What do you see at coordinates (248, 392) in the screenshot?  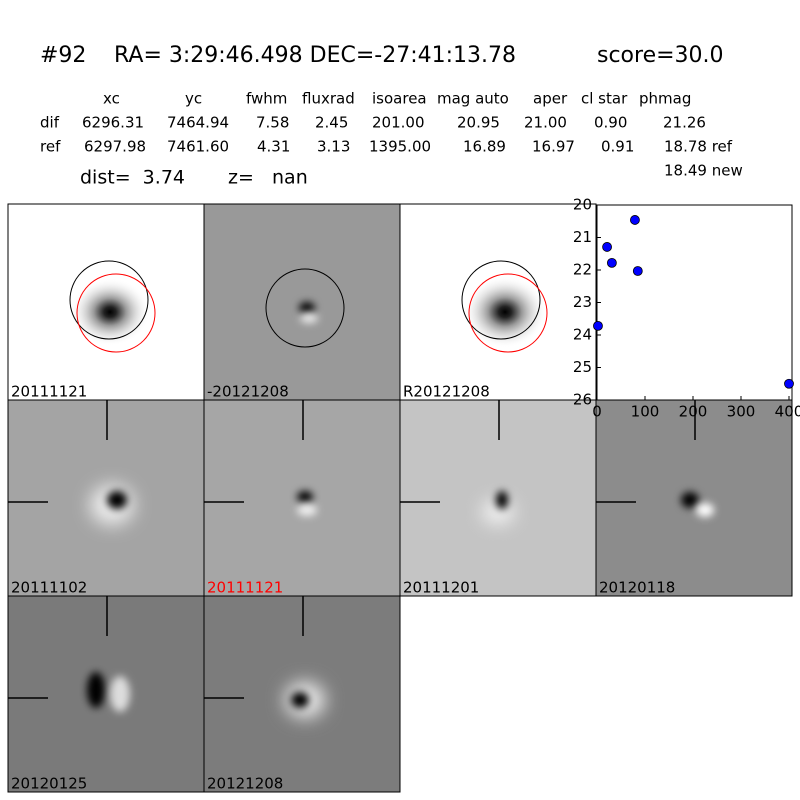 I see `panel-label: -20121208` at bounding box center [248, 392].